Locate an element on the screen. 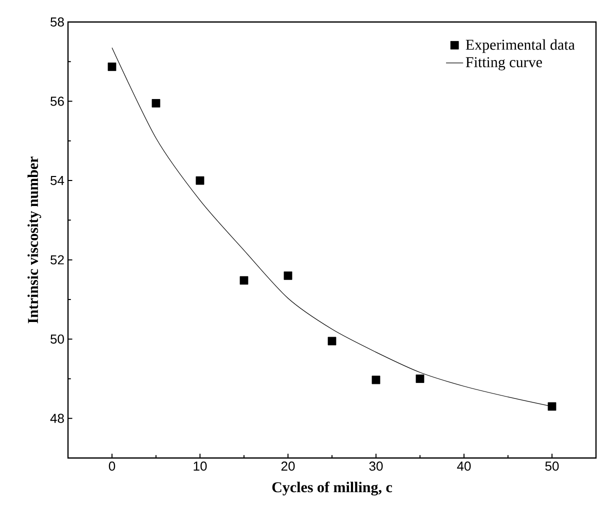  x-tick-label: 20 is located at coordinates (288, 466).